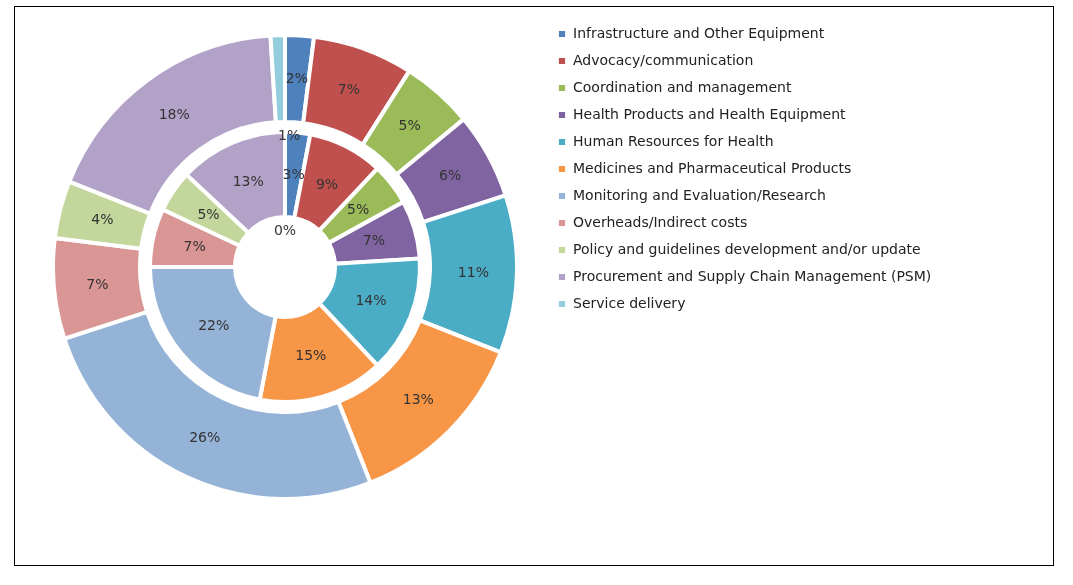 Image resolution: width=1073 pixels, height=585 pixels. I want to click on text: 0%, so click(285, 230).